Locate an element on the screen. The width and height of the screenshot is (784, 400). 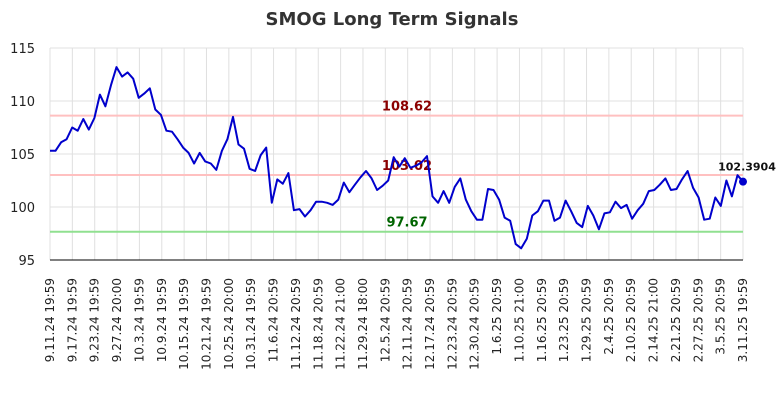
last-point: 102.3904 is located at coordinates (747, 173).